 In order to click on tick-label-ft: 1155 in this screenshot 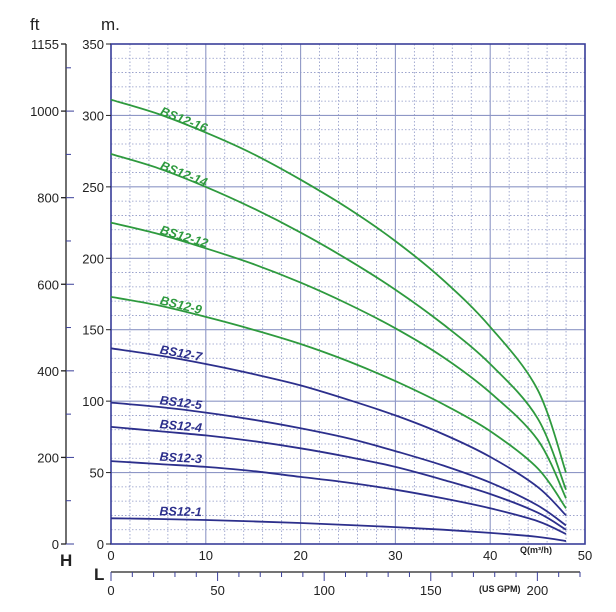, I will do `click(45, 44)`.